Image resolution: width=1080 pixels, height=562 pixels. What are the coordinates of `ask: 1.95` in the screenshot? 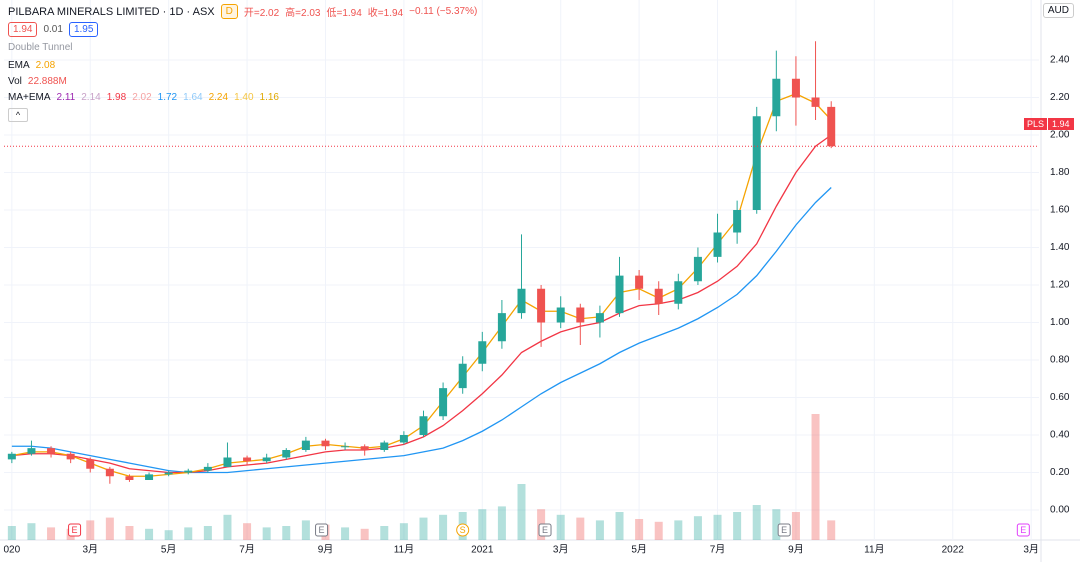 It's located at (83, 29).